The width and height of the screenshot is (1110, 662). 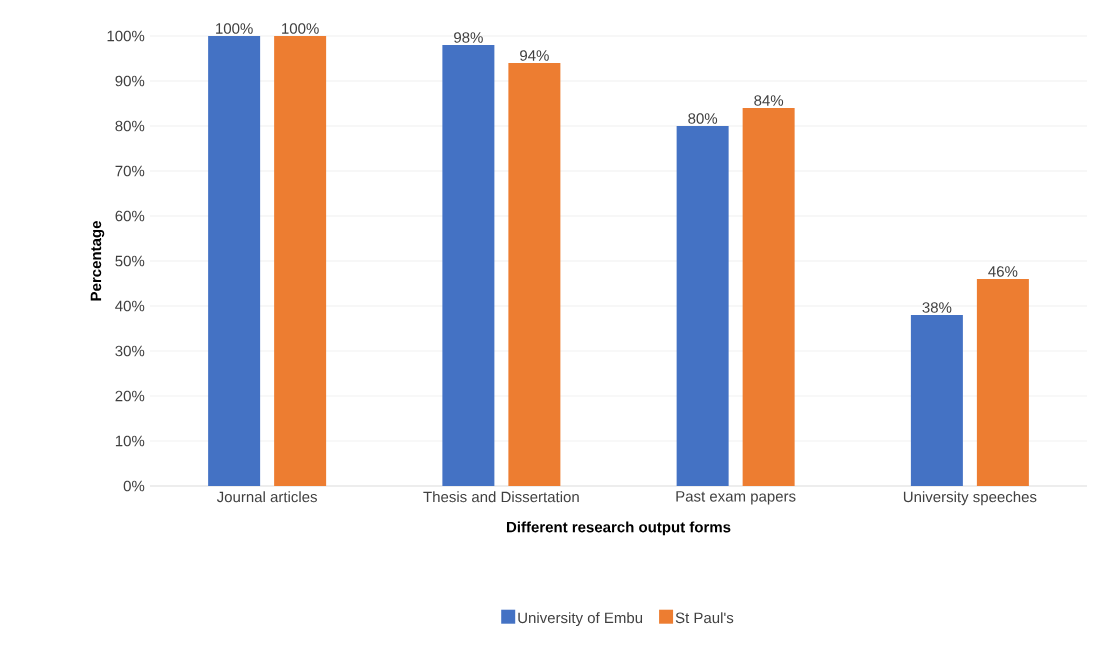 What do you see at coordinates (970, 498) in the screenshot?
I see `x-tick-label: University speeches` at bounding box center [970, 498].